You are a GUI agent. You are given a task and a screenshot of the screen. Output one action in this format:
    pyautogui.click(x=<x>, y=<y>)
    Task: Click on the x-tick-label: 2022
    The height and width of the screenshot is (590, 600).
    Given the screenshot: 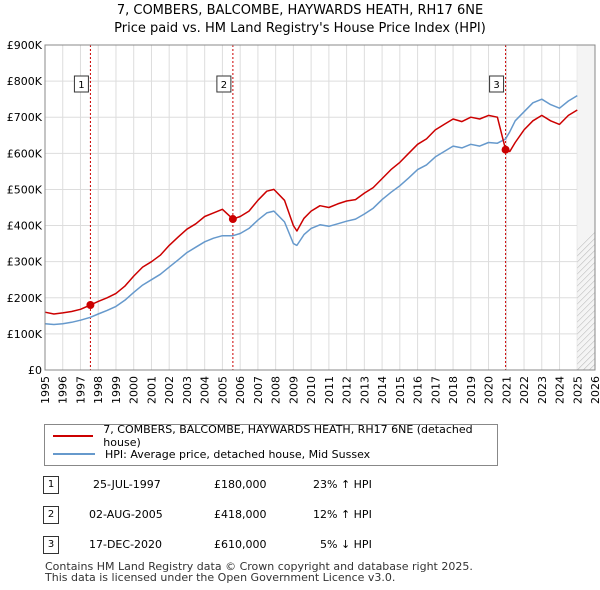 What is the action you would take?
    pyautogui.click(x=524, y=390)
    